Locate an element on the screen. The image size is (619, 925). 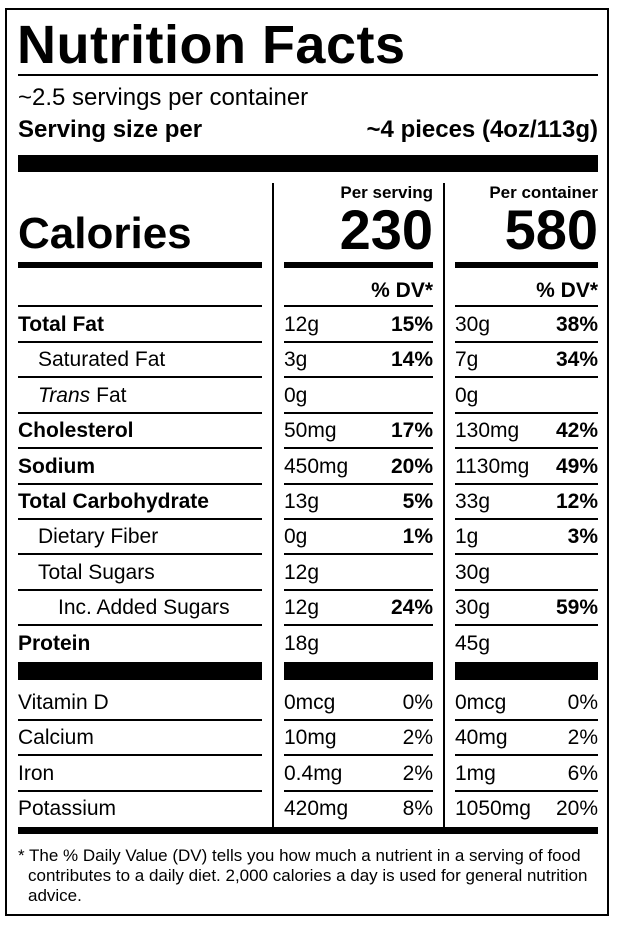
container-dv: 34% is located at coordinates (576, 360).